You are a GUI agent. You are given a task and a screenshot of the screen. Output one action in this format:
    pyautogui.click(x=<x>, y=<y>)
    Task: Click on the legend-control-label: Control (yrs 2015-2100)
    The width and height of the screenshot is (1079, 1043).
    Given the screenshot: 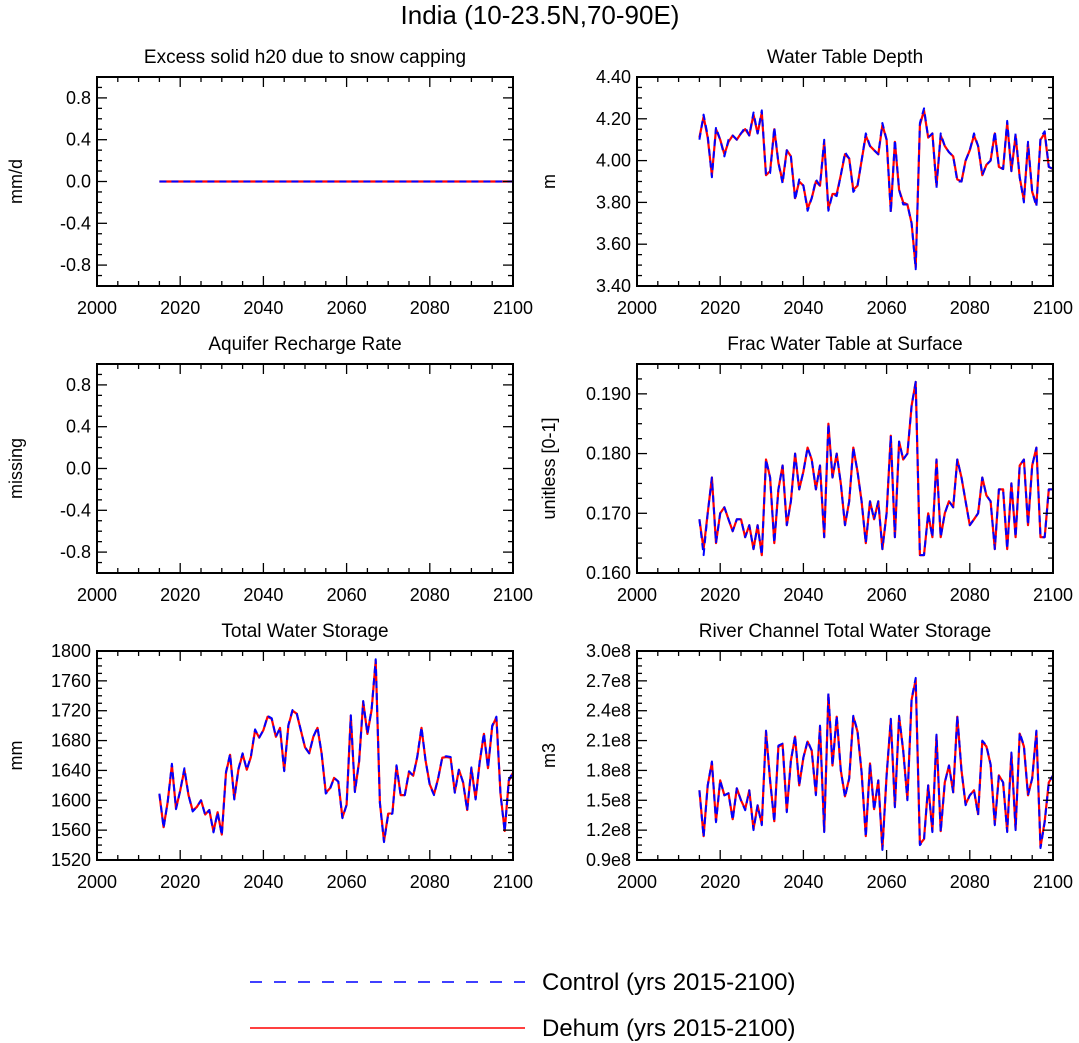 What is the action you would take?
    pyautogui.click(x=668, y=982)
    